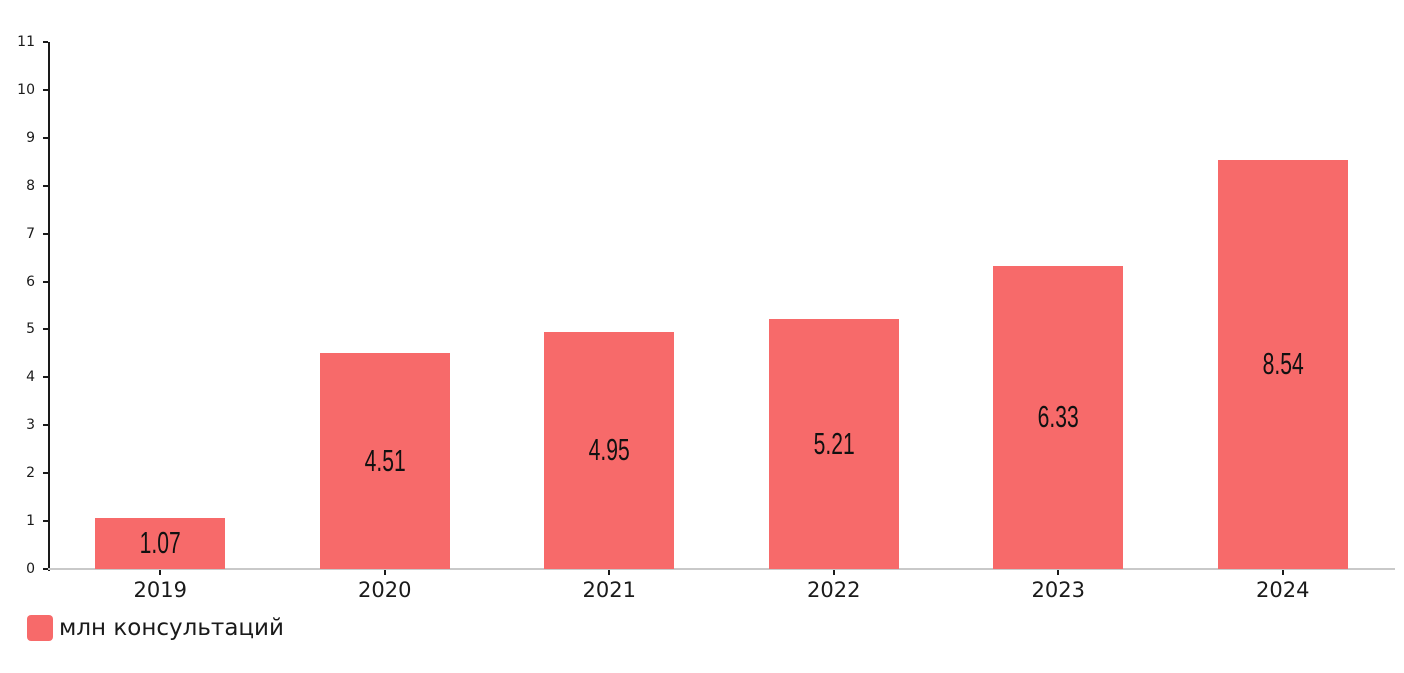  Describe the element at coordinates (49, 306) in the screenshot. I see `y-axis-line` at that location.